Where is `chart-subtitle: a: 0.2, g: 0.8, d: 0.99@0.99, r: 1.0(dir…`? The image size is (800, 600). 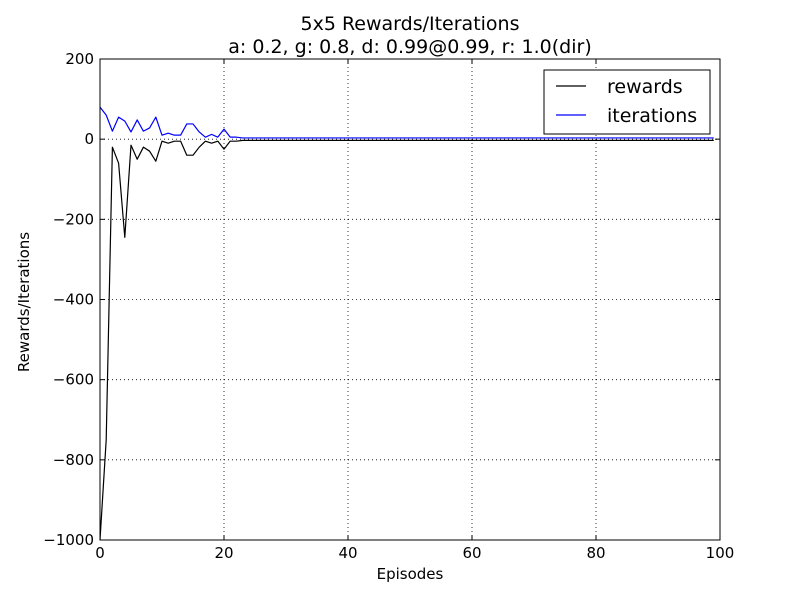
chart-subtitle: a: 0.2, g: 0.8, d: 0.99@0.99, r: 1.0(dir… is located at coordinates (409, 47).